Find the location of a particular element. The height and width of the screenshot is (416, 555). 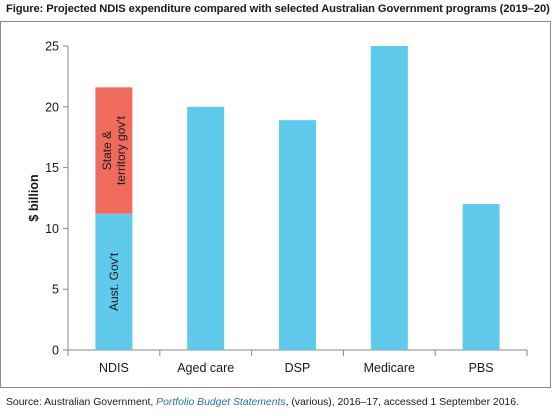

bar-medicare-aust-gov-t is located at coordinates (389, 198).